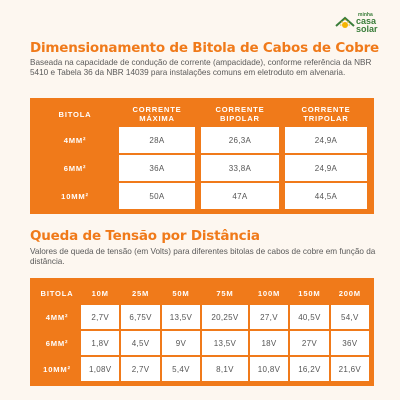 The width and height of the screenshot is (400, 400). I want to click on table-cell: 1,08V, so click(100, 369).